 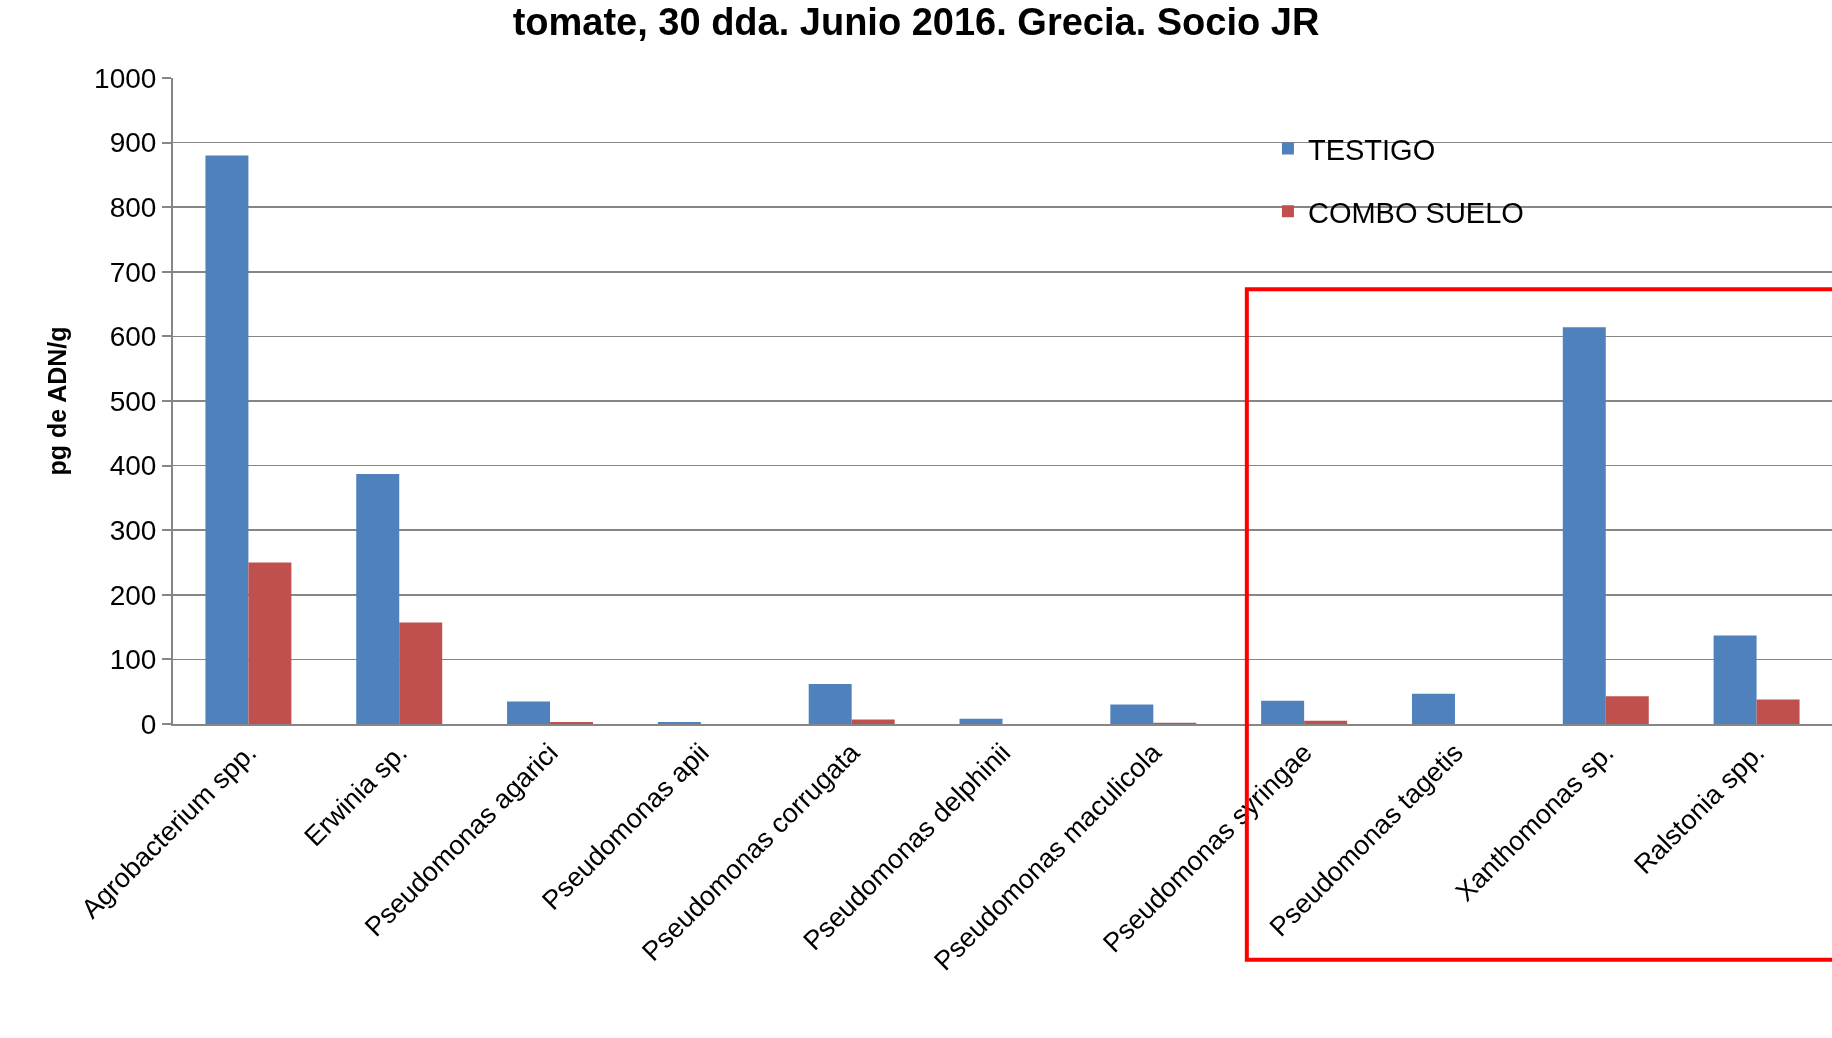 What do you see at coordinates (1371, 149) in the screenshot?
I see `legend-label: TESTIGO` at bounding box center [1371, 149].